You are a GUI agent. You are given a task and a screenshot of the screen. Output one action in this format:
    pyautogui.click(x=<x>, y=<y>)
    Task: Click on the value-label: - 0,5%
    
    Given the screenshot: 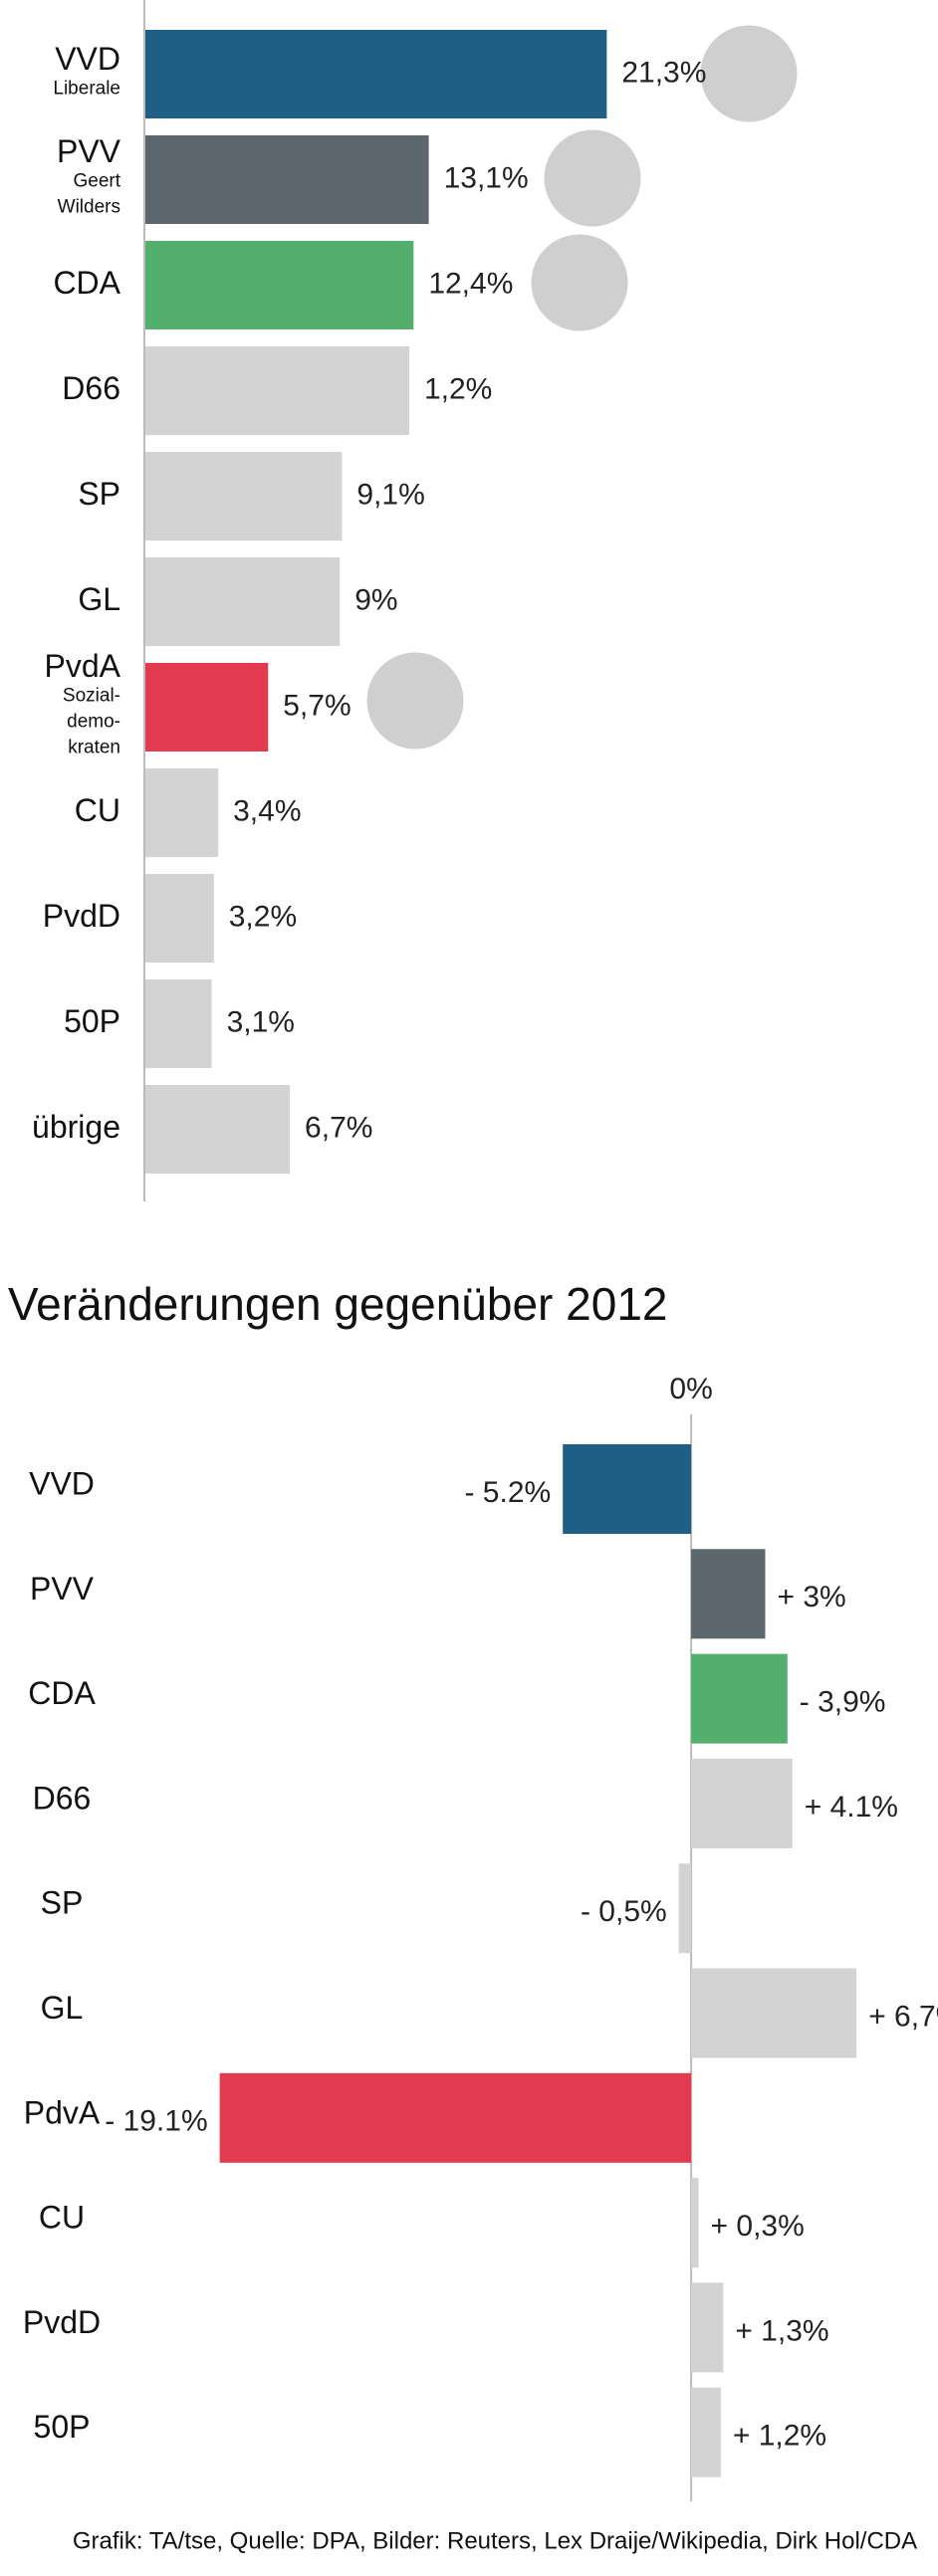 What is the action you would take?
    pyautogui.click(x=624, y=1911)
    